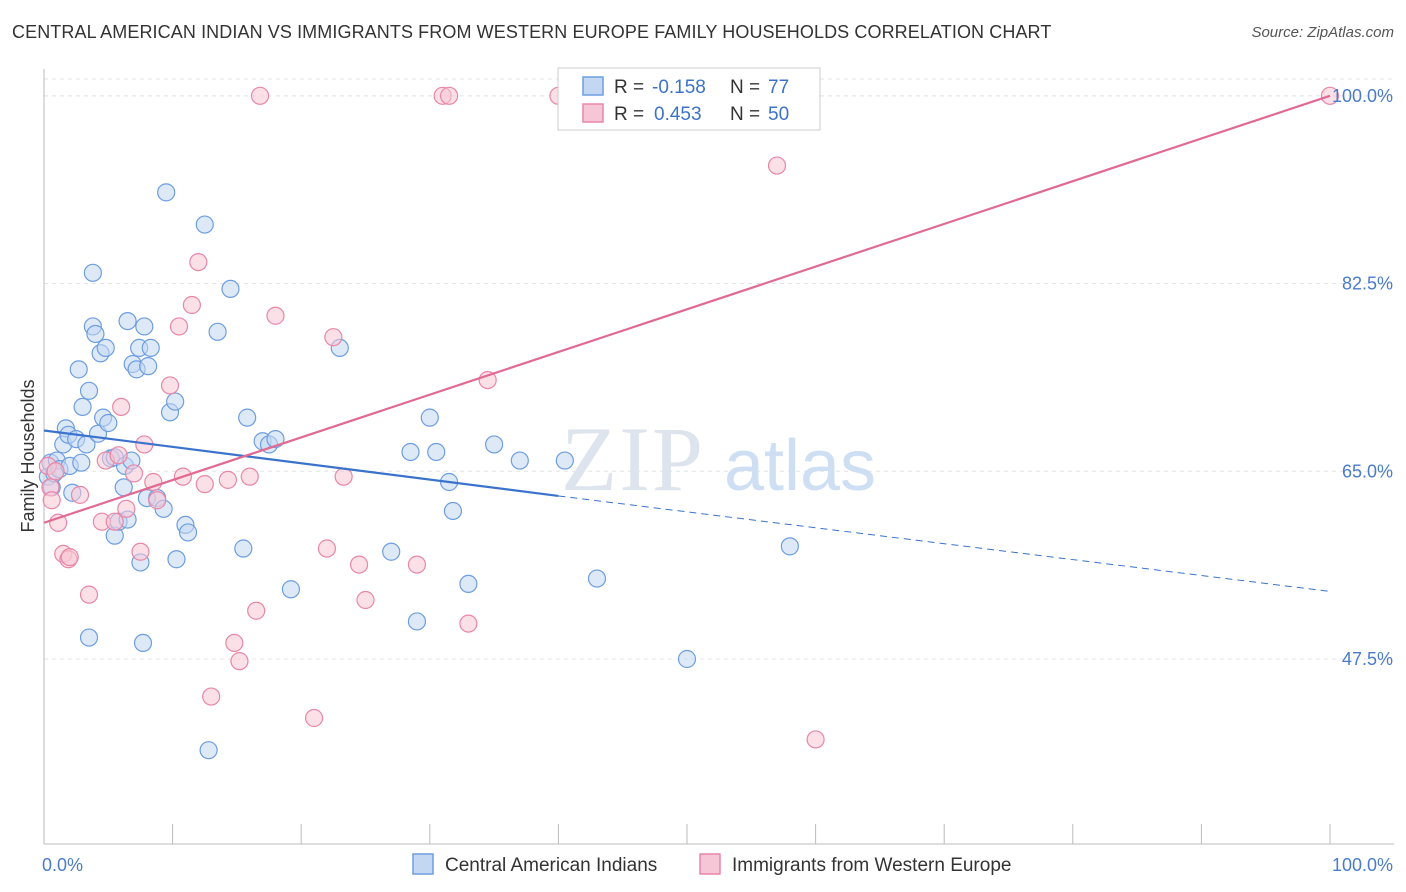 Image resolution: width=1406 pixels, height=892 pixels. Describe the element at coordinates (1367, 659) in the screenshot. I see `y-tick-label-0: 47.5%` at that location.